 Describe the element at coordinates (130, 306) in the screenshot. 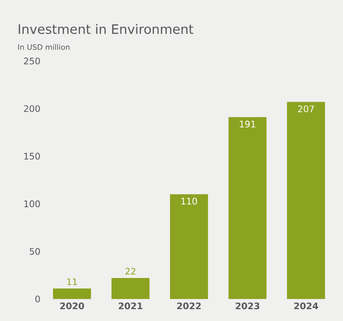

I see `x-tick-label: 2021` at that location.